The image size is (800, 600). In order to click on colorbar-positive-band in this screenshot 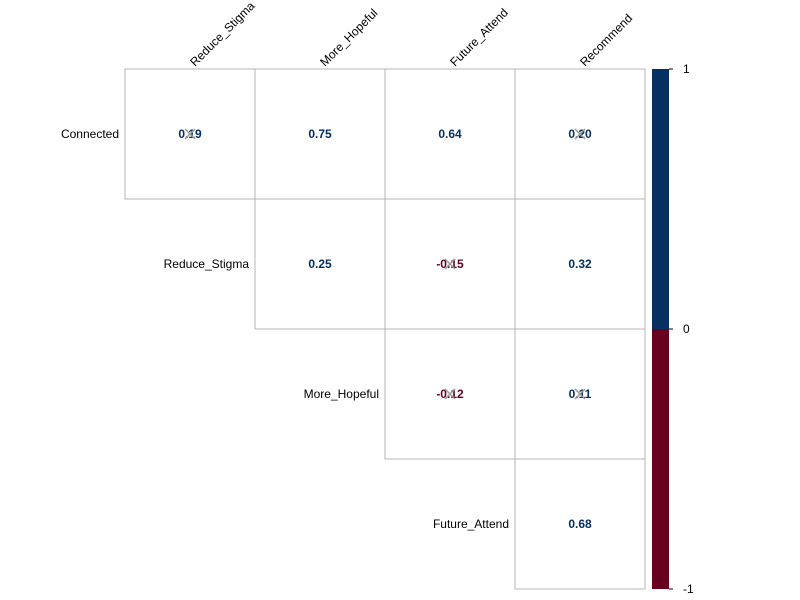, I will do `click(660, 199)`.